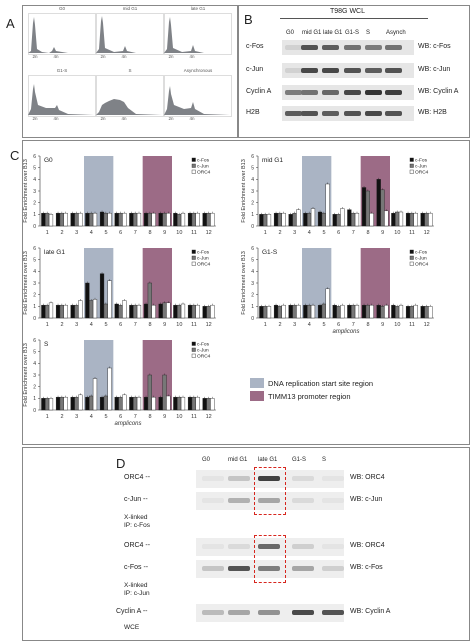  What do you see at coordinates (136, 517) in the screenshot?
I see `co-ip-antibody-note: X-linked` at bounding box center [136, 517].